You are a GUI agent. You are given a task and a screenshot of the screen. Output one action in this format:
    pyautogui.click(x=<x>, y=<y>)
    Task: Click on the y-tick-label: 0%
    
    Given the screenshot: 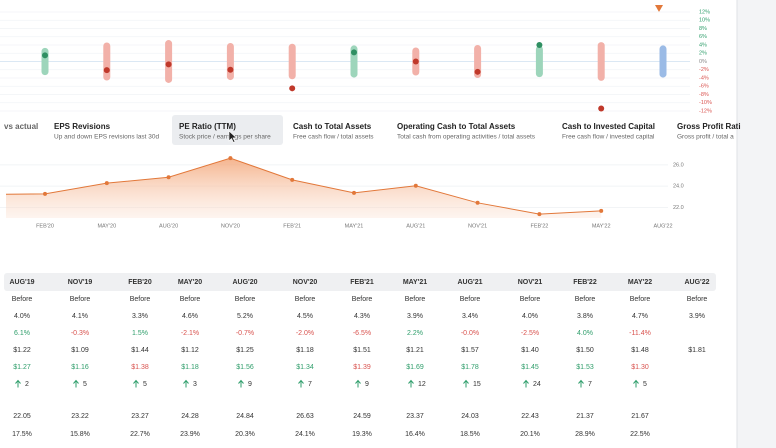 What is the action you would take?
    pyautogui.click(x=703, y=62)
    